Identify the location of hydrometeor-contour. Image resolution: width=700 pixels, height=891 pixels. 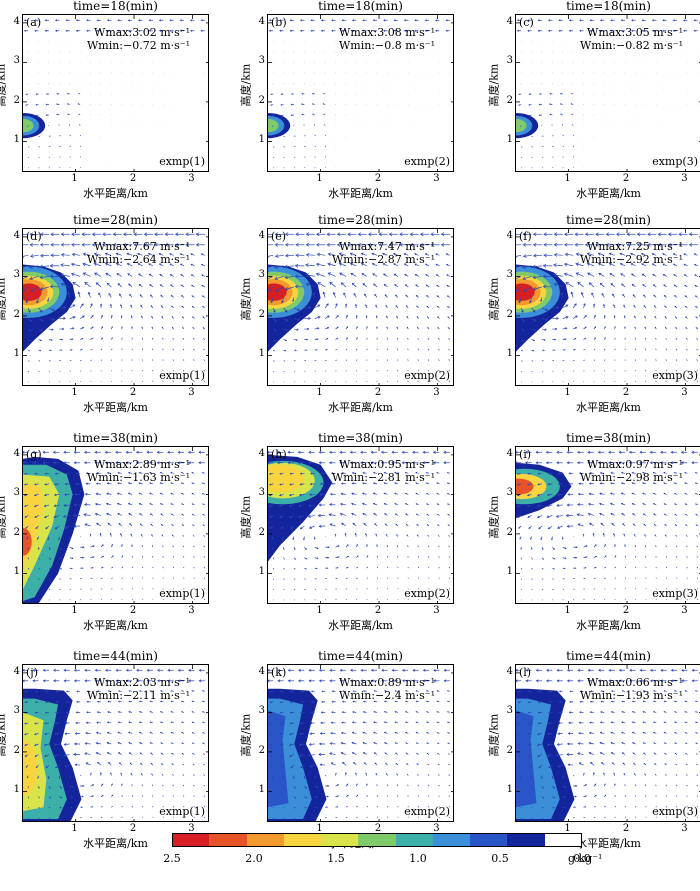
(527, 125).